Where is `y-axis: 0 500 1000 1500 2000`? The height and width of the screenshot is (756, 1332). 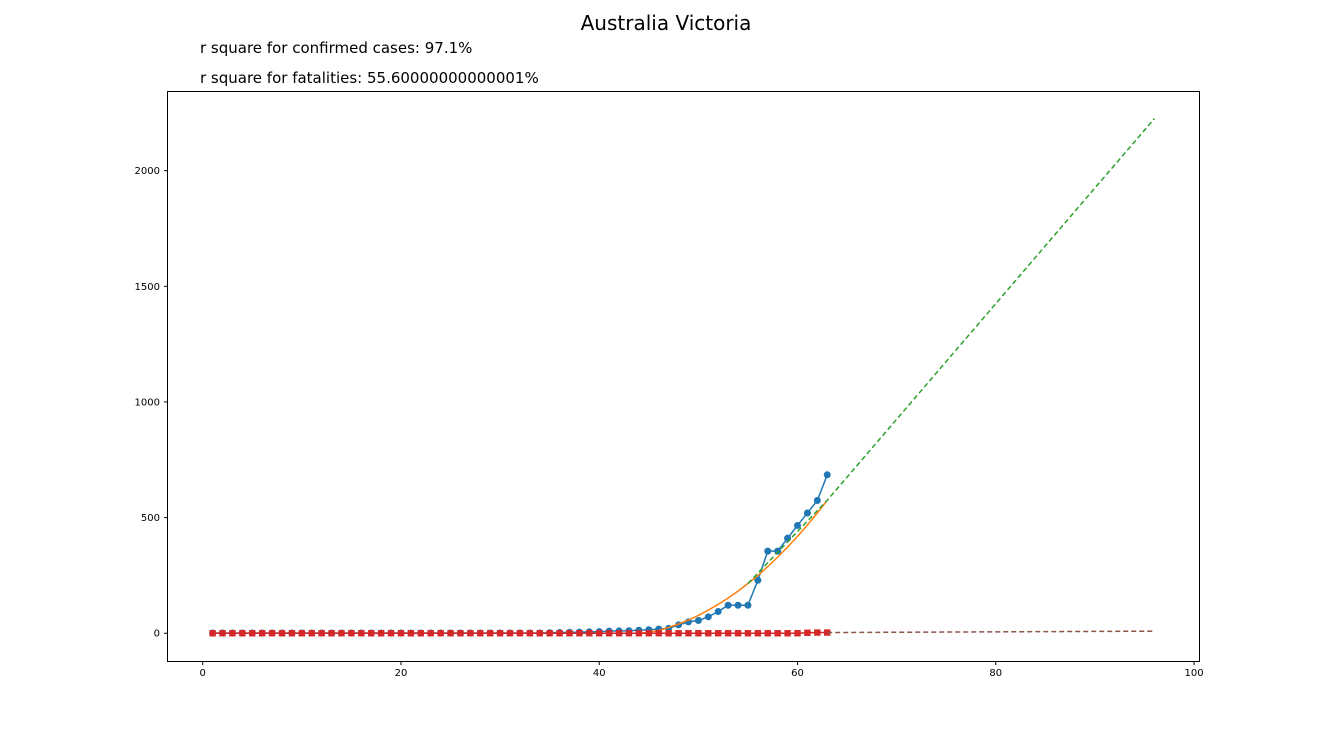
y-axis: 0 500 1000 1500 2000 is located at coordinates (151, 403).